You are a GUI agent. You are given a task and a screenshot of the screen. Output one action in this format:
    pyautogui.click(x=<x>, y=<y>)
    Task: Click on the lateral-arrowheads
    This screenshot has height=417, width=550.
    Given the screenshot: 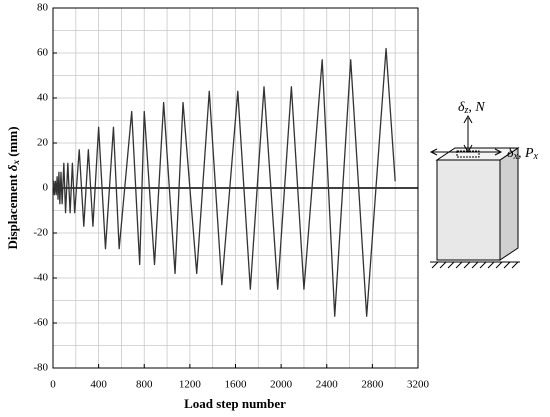 What is the action you would take?
    pyautogui.click(x=466, y=152)
    